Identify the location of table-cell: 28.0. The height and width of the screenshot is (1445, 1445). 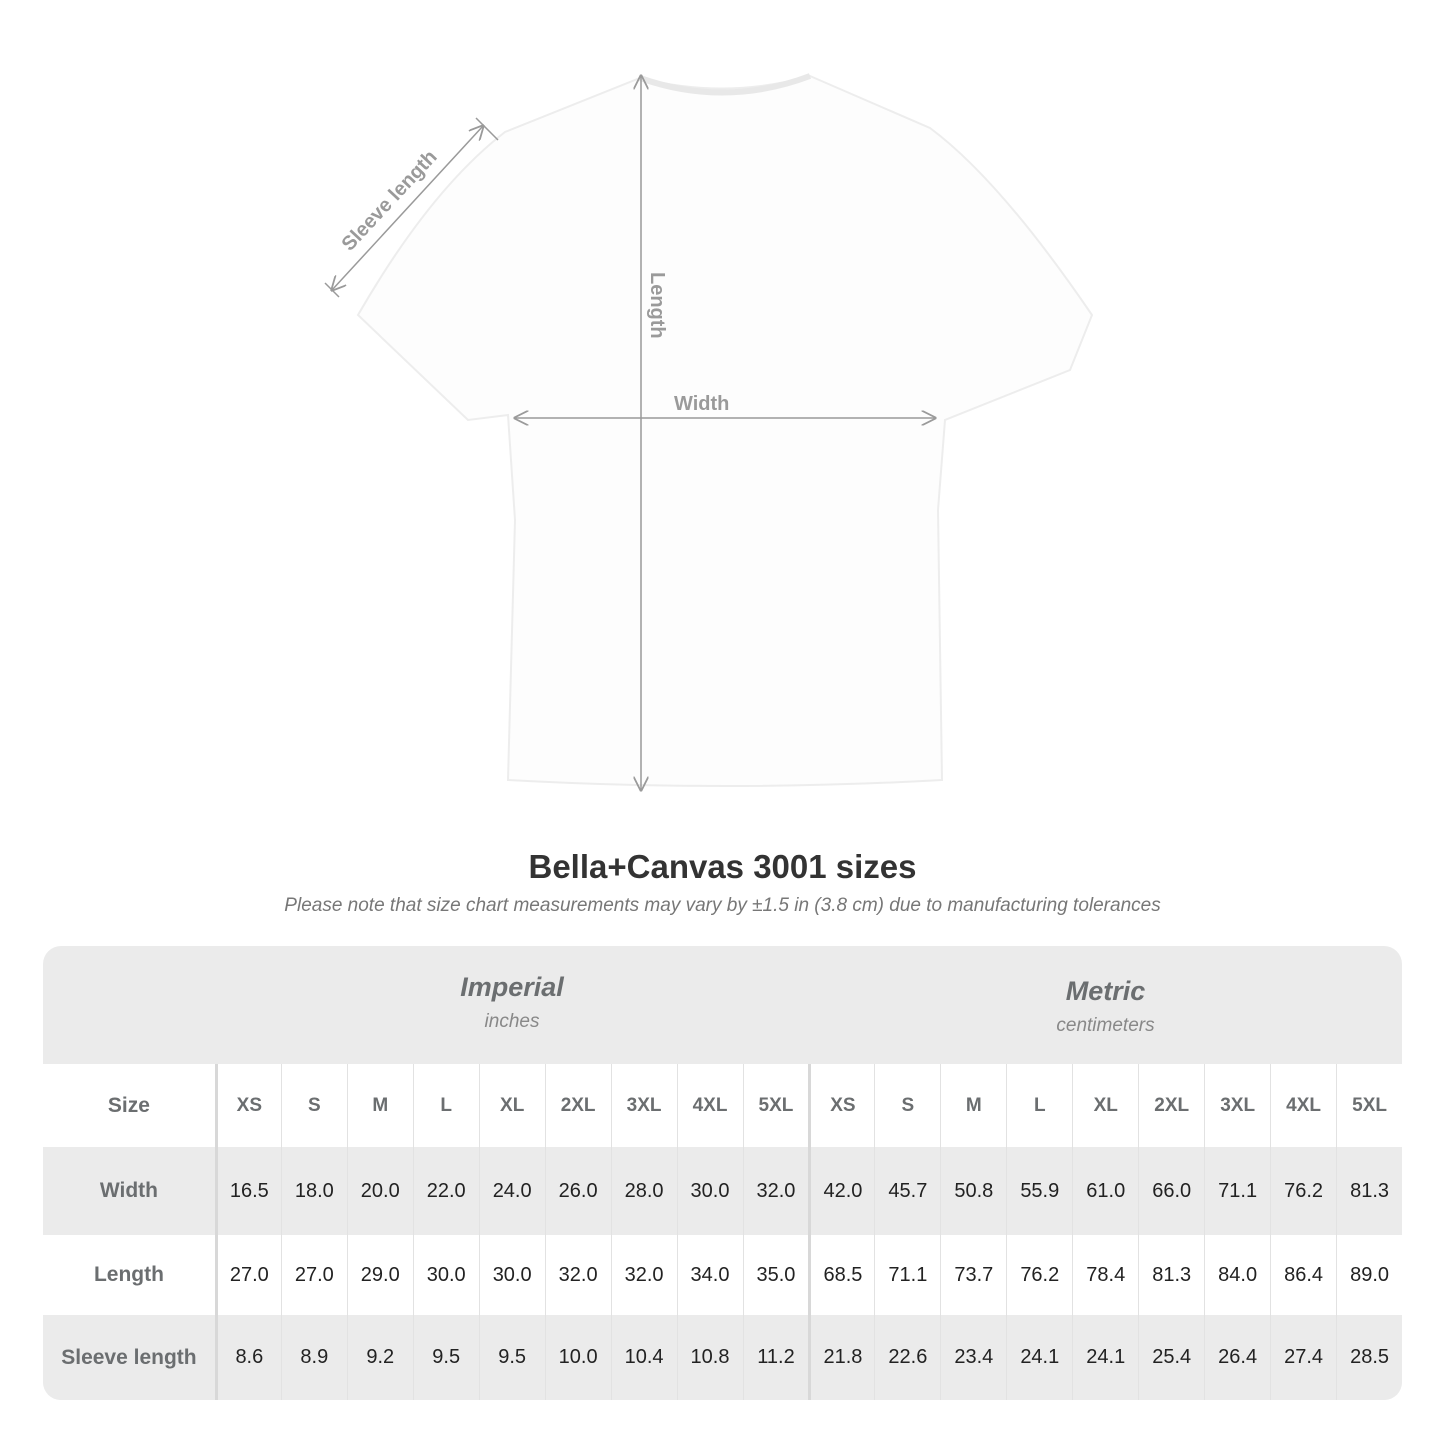
(643, 1191).